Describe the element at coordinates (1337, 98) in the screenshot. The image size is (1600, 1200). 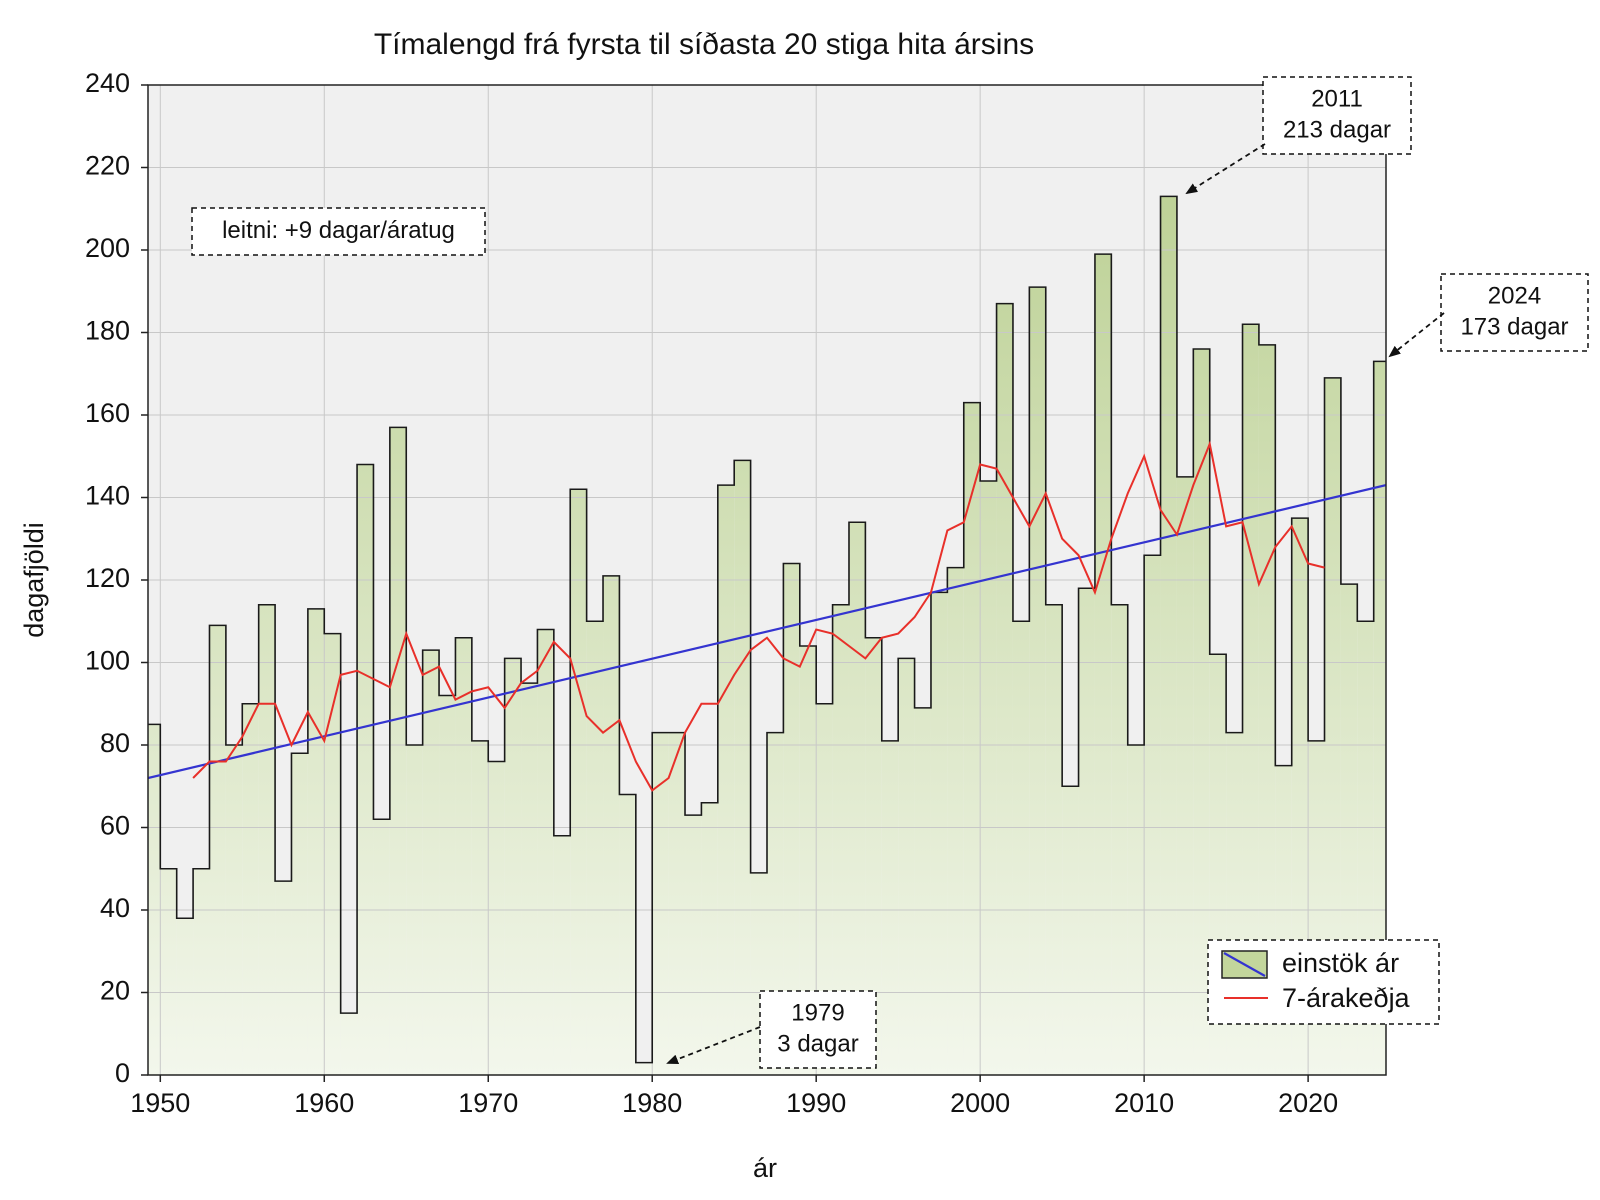
I see `annotation-text: 2011` at that location.